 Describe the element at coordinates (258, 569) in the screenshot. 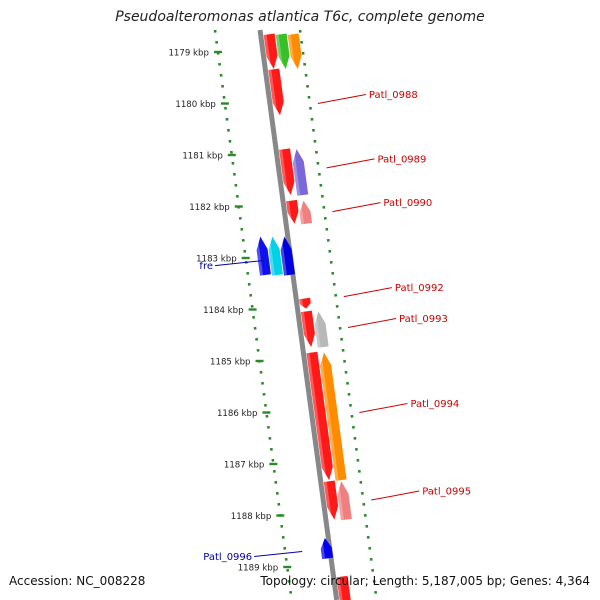

I see `ruler-tick-label: 1189 kbp` at that location.